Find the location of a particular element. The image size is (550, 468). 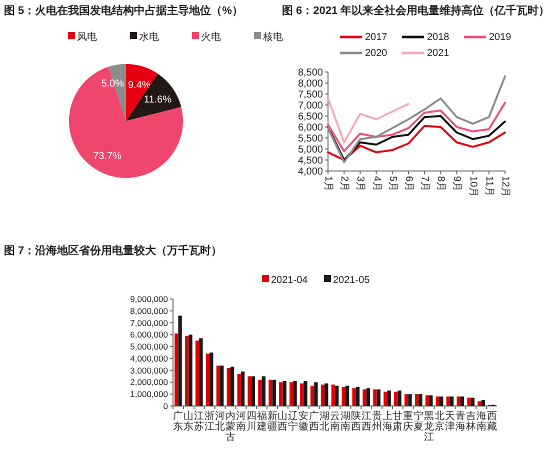

x-tick-label: 青海 is located at coordinates (460, 421).